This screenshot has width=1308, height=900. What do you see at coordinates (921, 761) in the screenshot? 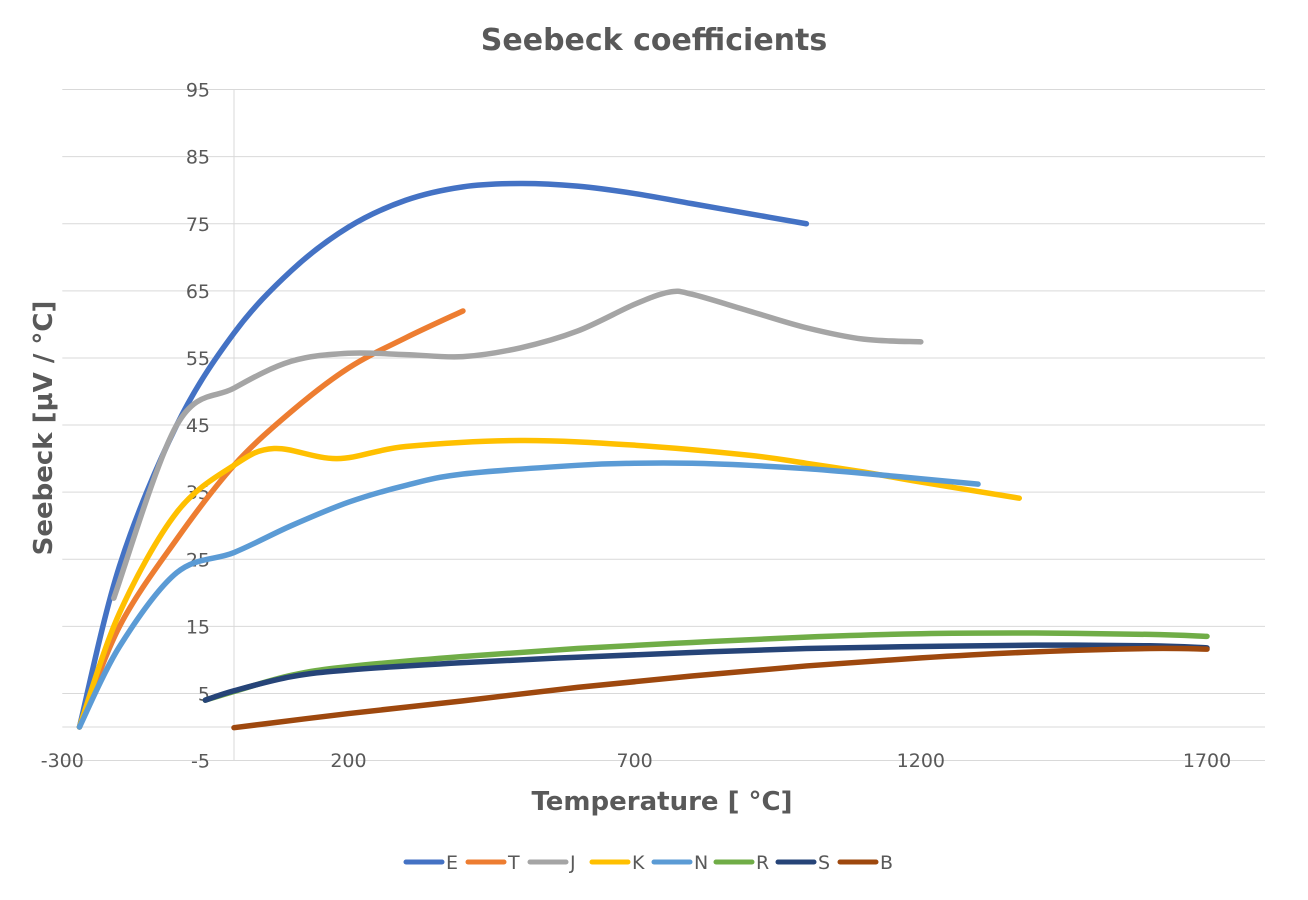
I see `x-tick-label: 1200` at bounding box center [921, 761].